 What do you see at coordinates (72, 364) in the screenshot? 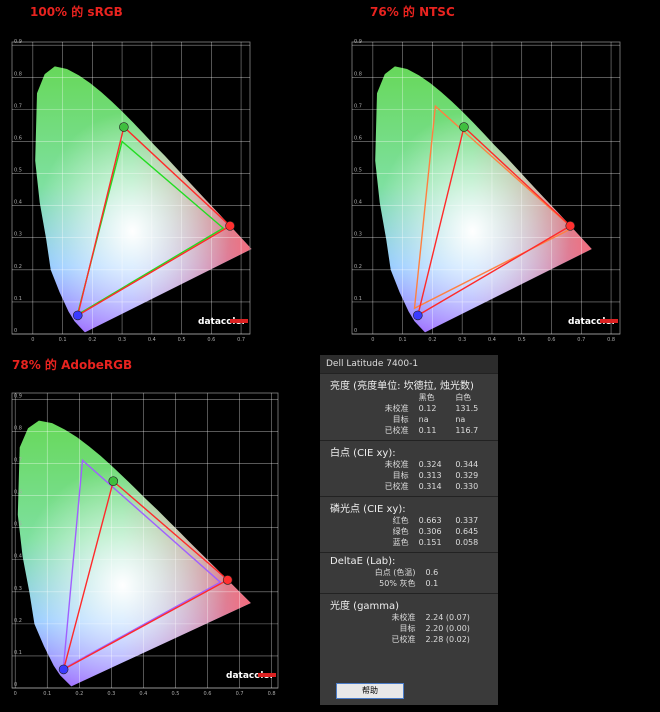
I see `chart-title: 78% 的 AdobeRGB` at bounding box center [72, 364].